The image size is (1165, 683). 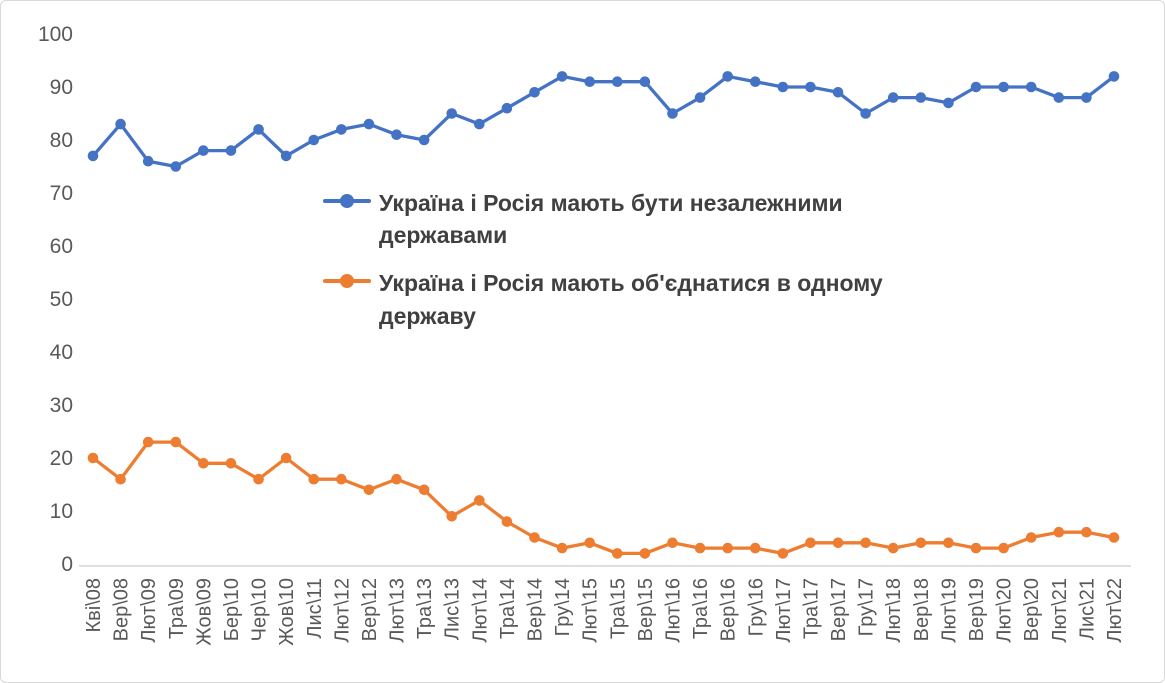 What do you see at coordinates (61, 511) in the screenshot?
I see `y-tick-label: 10` at bounding box center [61, 511].